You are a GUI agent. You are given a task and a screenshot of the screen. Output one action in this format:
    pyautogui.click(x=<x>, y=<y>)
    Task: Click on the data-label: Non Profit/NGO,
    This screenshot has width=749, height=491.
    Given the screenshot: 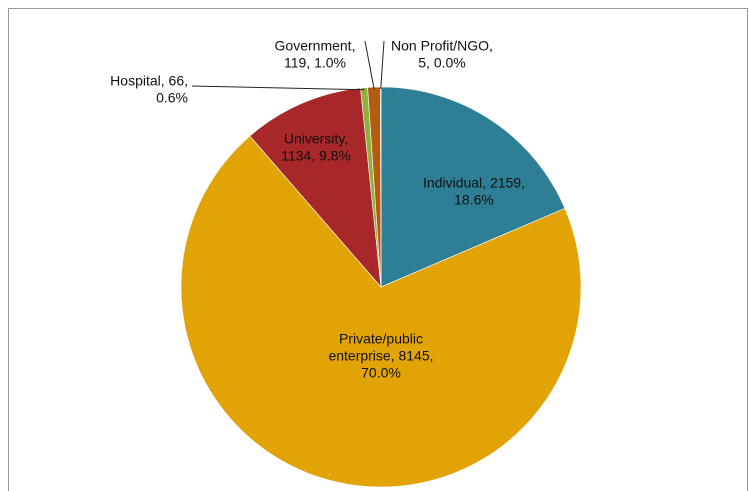 What is the action you would take?
    pyautogui.click(x=442, y=46)
    